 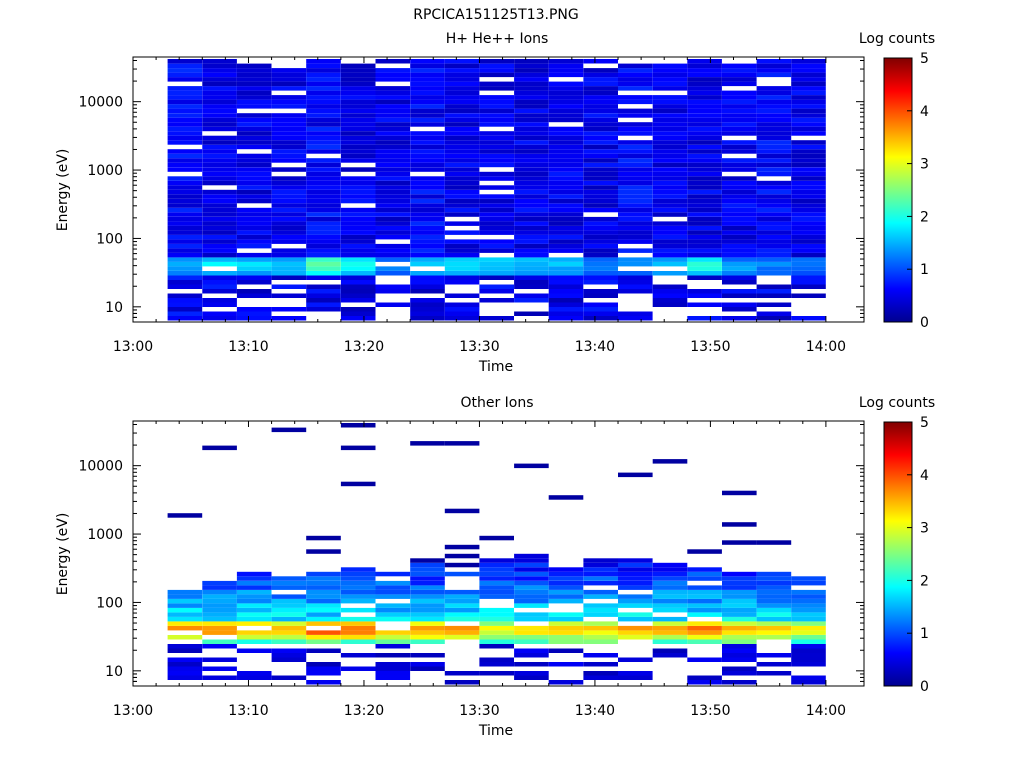 I want to click on colorbar-tick-label: 1, so click(x=924, y=270).